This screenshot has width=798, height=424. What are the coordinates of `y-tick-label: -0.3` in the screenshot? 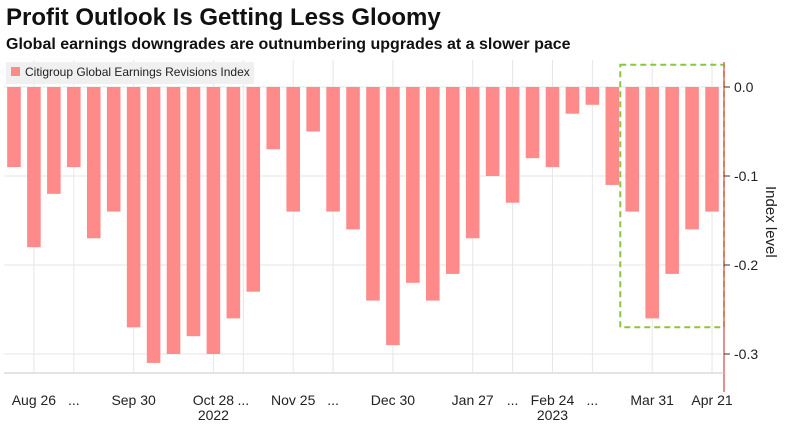 It's located at (746, 354).